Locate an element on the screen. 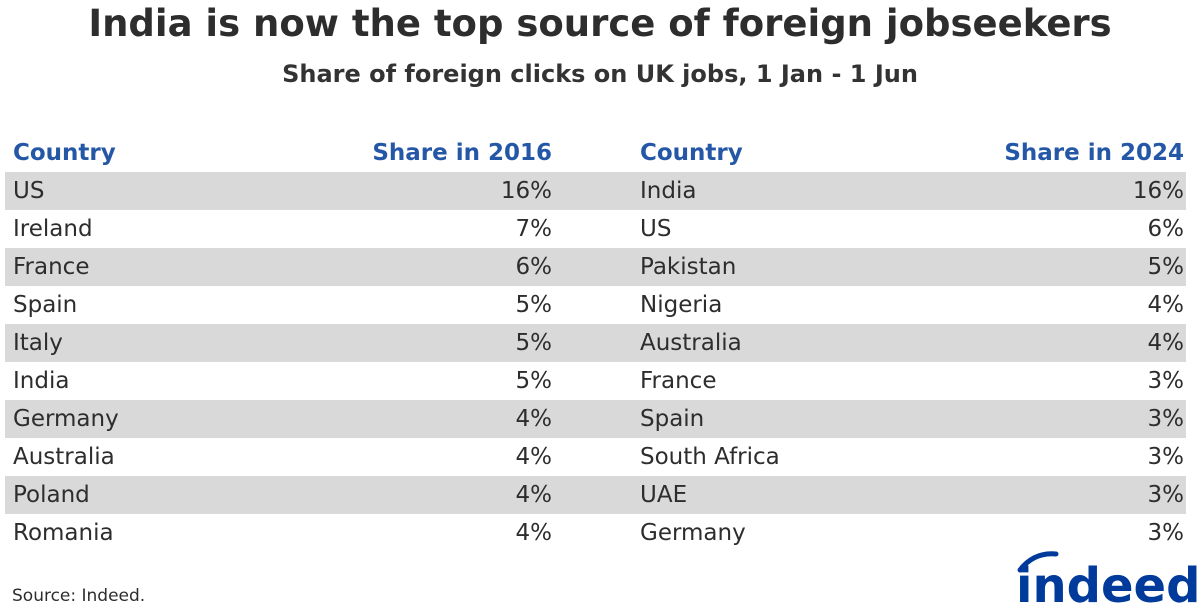 The image size is (1200, 612). col-header-share-2016: Share in 2016 is located at coordinates (462, 153).